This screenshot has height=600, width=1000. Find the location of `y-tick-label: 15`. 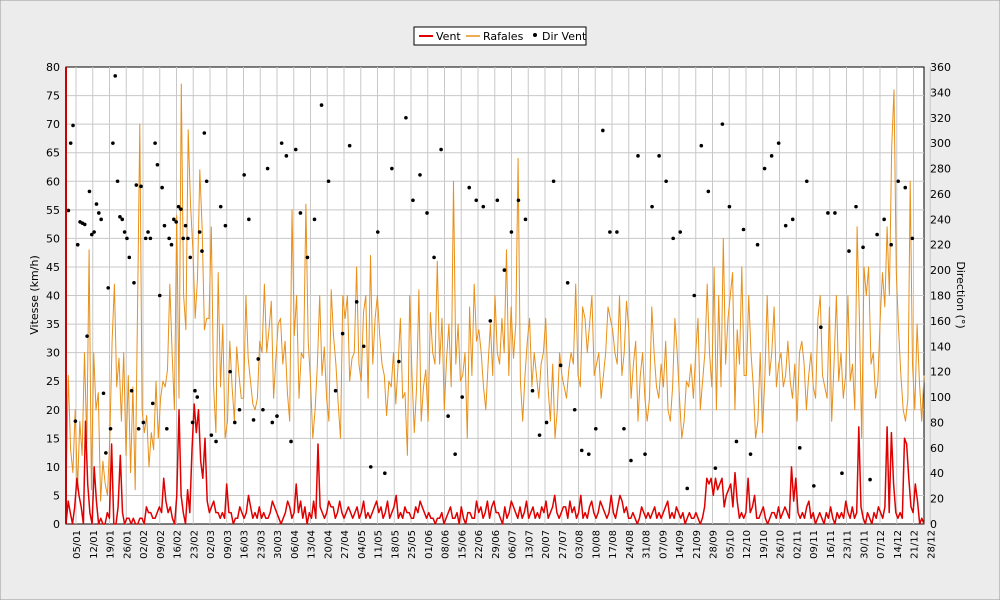

y-tick-label: 15 is located at coordinates (53, 438).